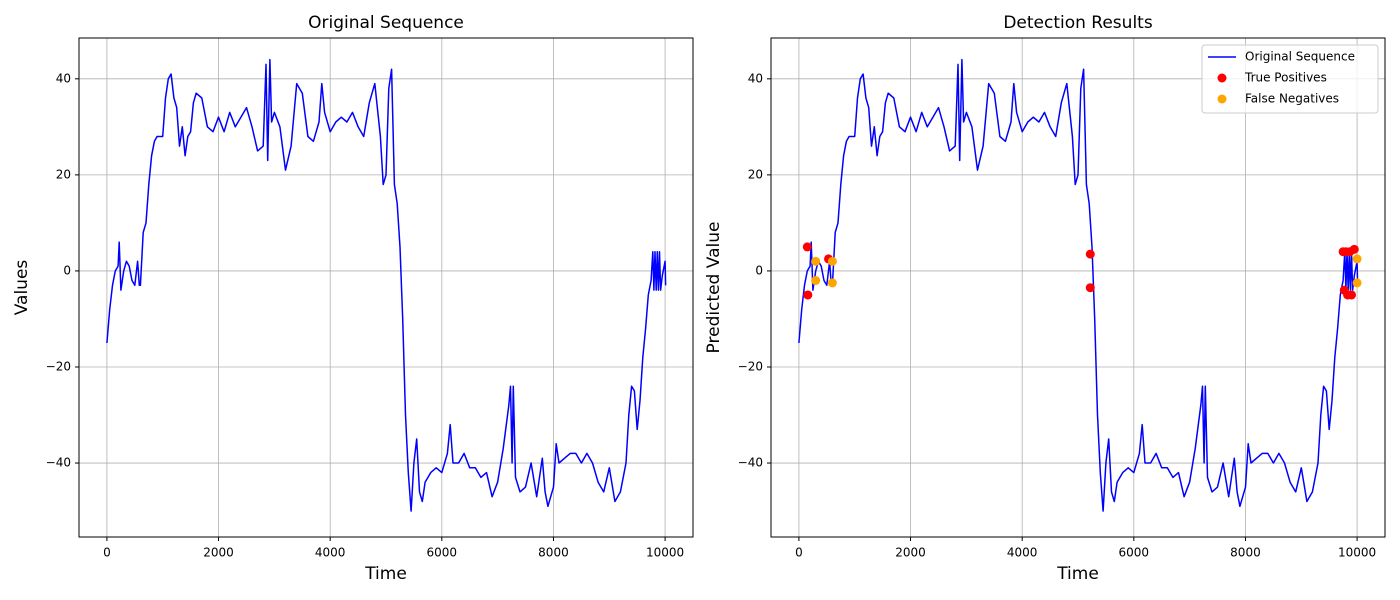 Image resolution: width=1400 pixels, height=600 pixels. What do you see at coordinates (1285, 78) in the screenshot?
I see `legend-label: True Positives` at bounding box center [1285, 78].